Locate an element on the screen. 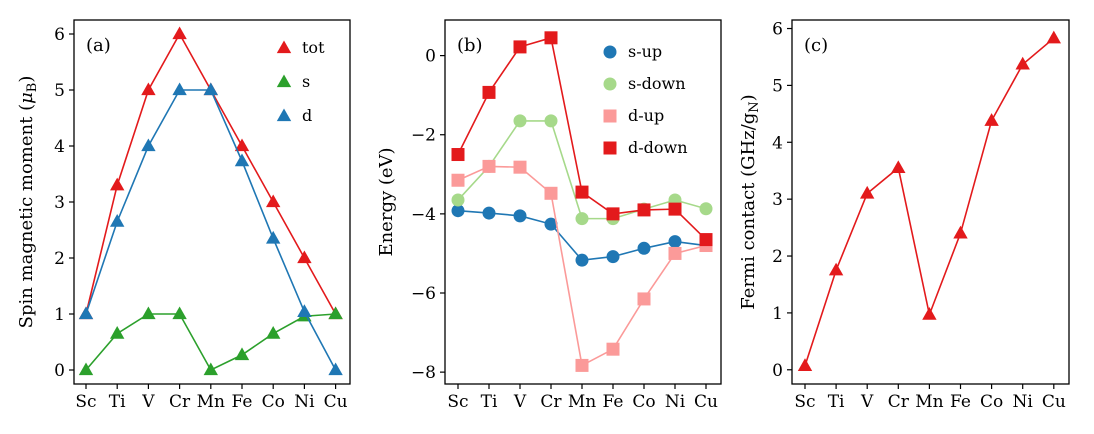 This screenshot has height=434, width=1094. x-tick-label: Cu is located at coordinates (1054, 402).